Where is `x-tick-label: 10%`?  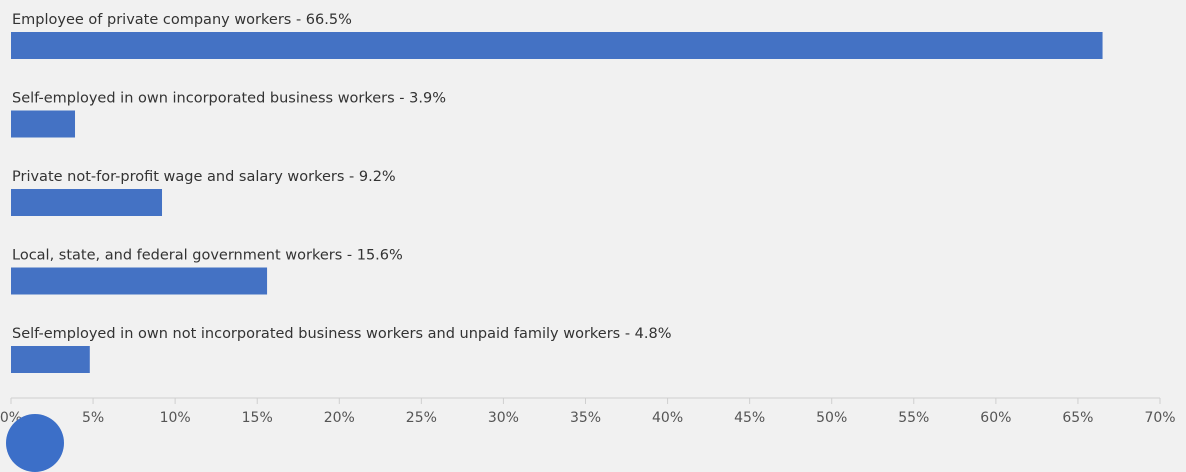 x-tick-label: 10% is located at coordinates (175, 418).